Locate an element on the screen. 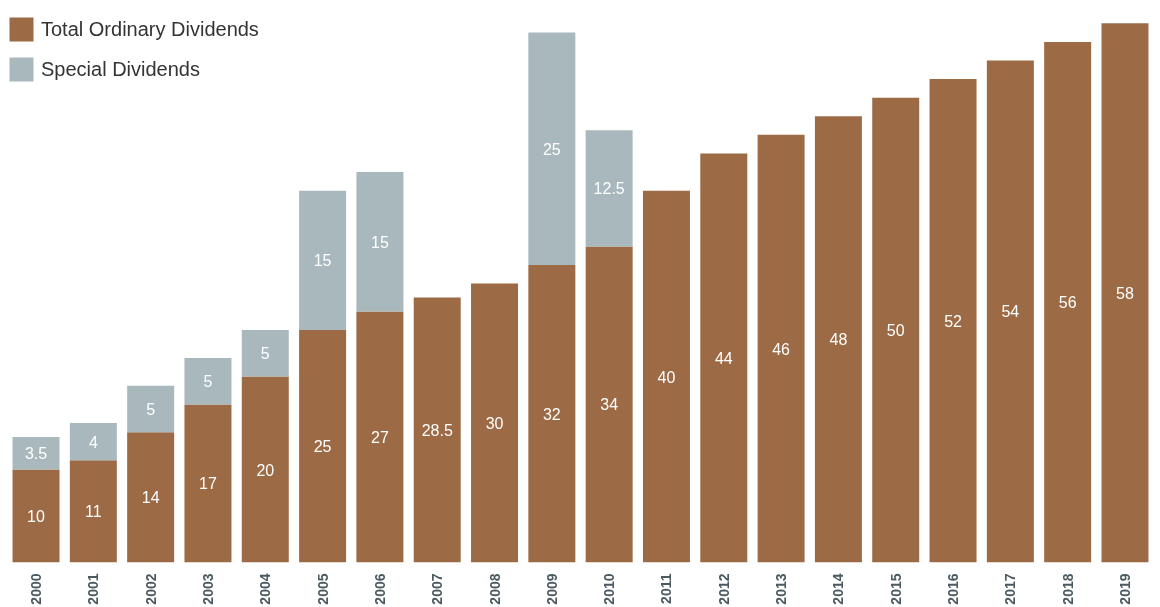 This screenshot has width=1160, height=607. data-label: 32 is located at coordinates (551, 414).